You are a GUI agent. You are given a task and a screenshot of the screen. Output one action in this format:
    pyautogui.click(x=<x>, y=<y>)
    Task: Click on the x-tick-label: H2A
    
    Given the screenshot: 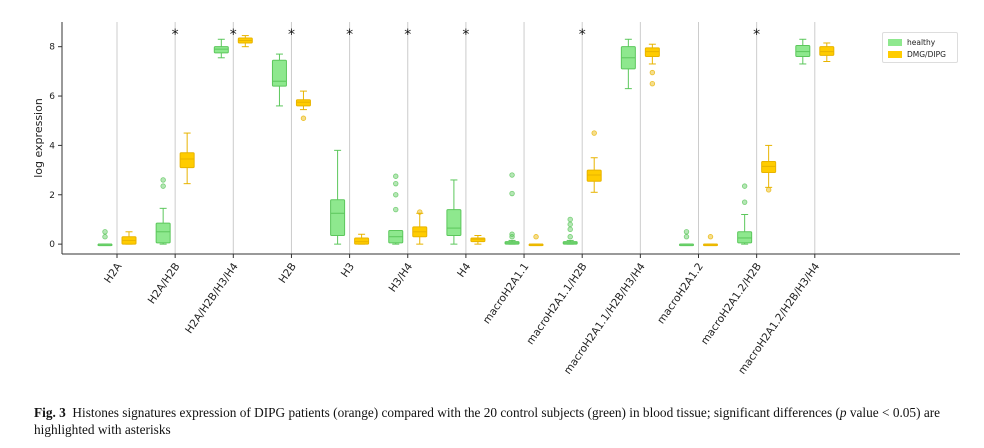 What is the action you would take?
    pyautogui.click(x=113, y=272)
    